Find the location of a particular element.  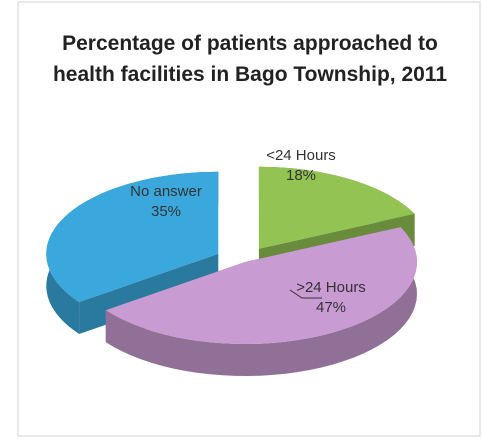

category-label: No answer is located at coordinates (166, 191).